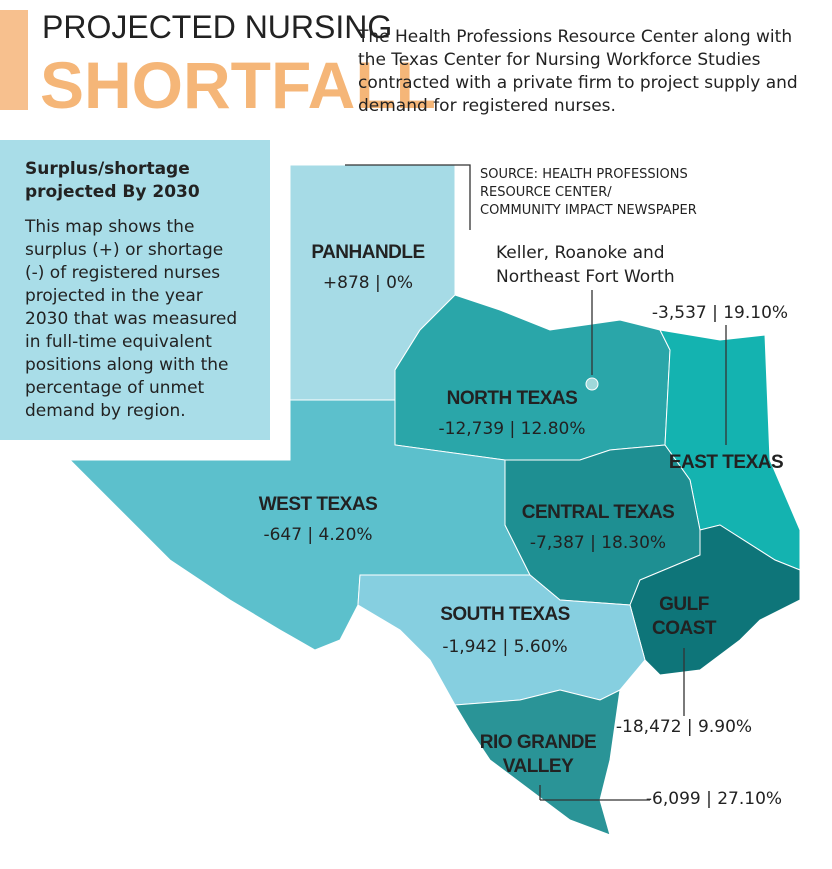 Image resolution: width=832 pixels, height=869 pixels. Describe the element at coordinates (126, 365) in the screenshot. I see `sidebar-body: positions along with the` at that location.